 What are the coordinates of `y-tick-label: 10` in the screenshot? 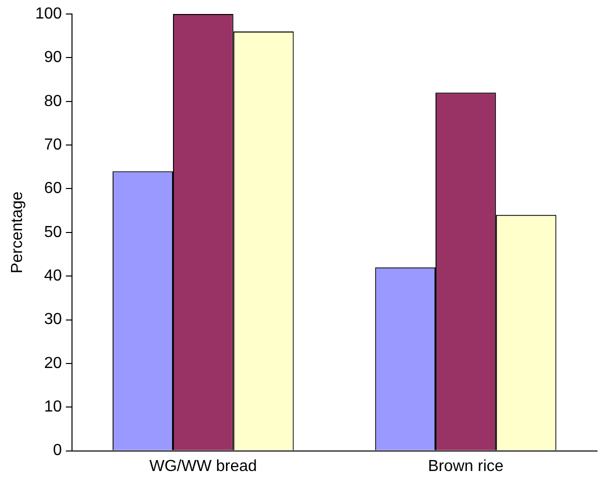 It's located at (53, 407).